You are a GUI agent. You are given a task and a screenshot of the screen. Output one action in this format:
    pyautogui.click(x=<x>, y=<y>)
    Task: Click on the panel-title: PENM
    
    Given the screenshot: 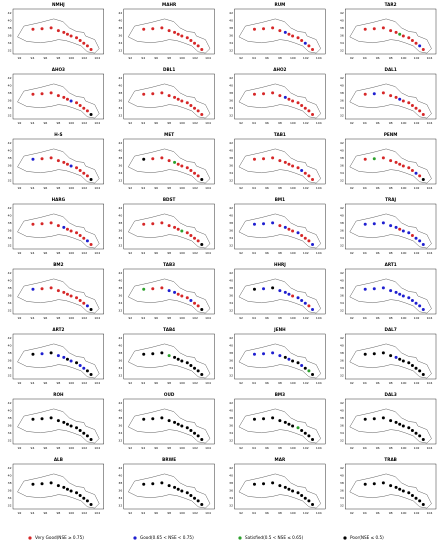 What is the action you would take?
    pyautogui.click(x=391, y=134)
    